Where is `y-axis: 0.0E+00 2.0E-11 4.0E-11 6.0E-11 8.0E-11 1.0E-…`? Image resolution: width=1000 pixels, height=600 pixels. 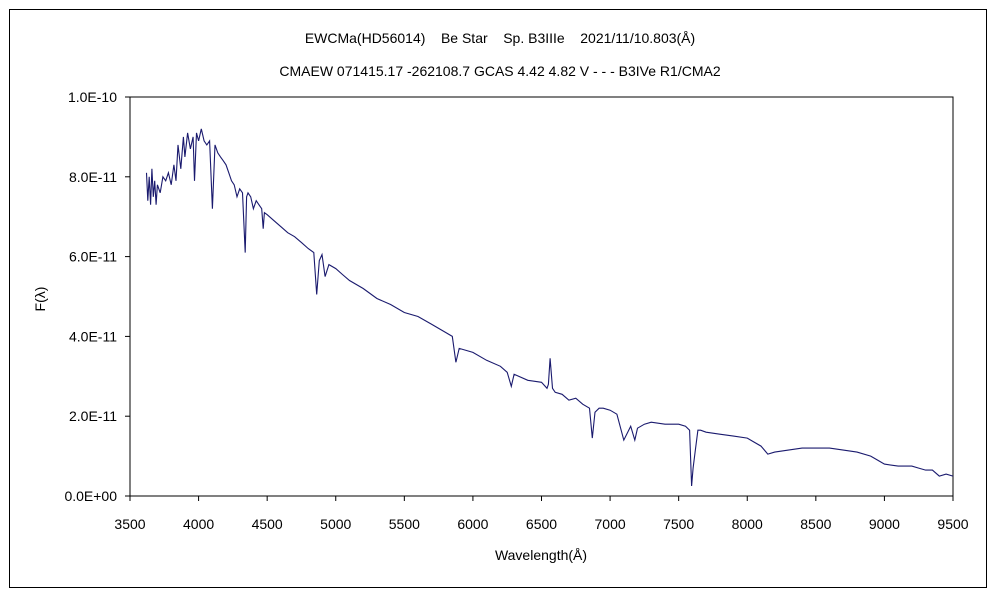 y-axis: 0.0E+00 2.0E-11 4.0E-11 6.0E-11 8.0E-11 1.0E-… is located at coordinates (97, 296).